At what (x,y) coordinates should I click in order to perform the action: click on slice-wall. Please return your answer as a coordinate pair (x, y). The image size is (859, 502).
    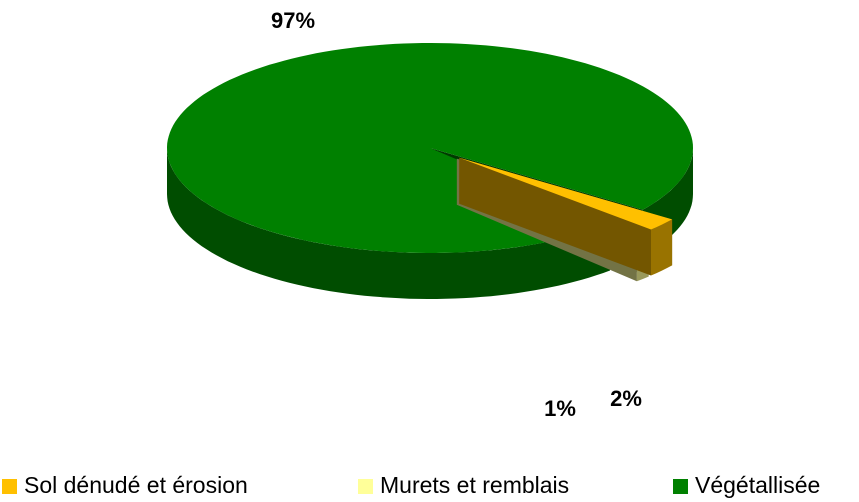
    Looking at the image, I should click on (555, 216).